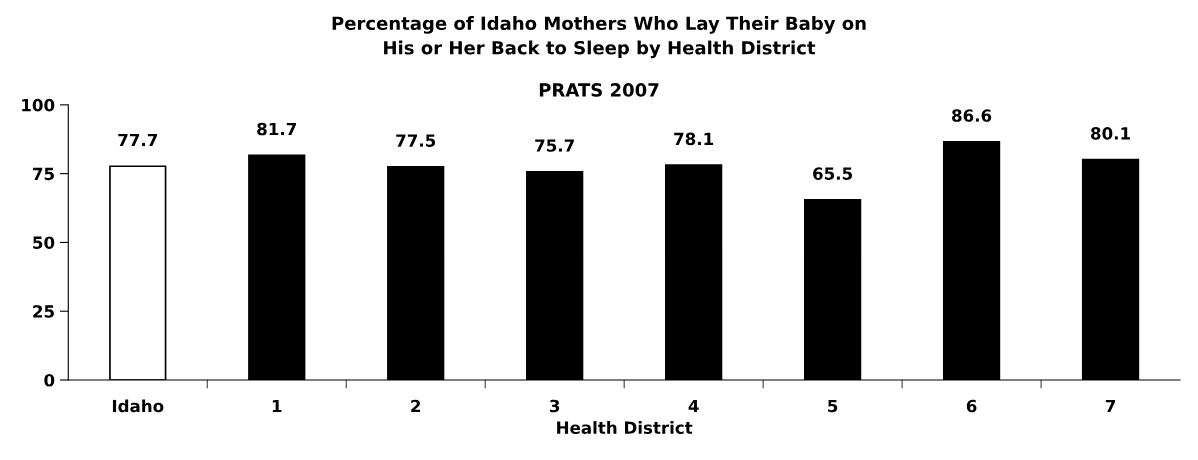 The image size is (1198, 460). What do you see at coordinates (554, 406) in the screenshot?
I see `x-tick-label: 3` at bounding box center [554, 406].